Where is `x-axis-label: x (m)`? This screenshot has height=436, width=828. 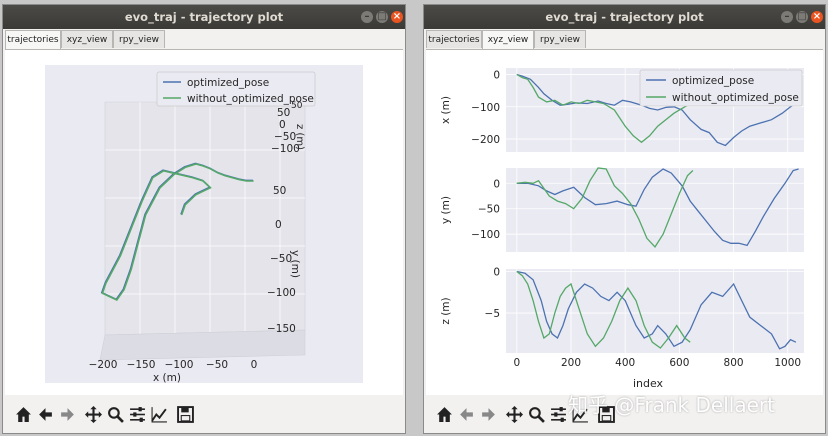 x-axis-label: x (m) is located at coordinates (167, 378).